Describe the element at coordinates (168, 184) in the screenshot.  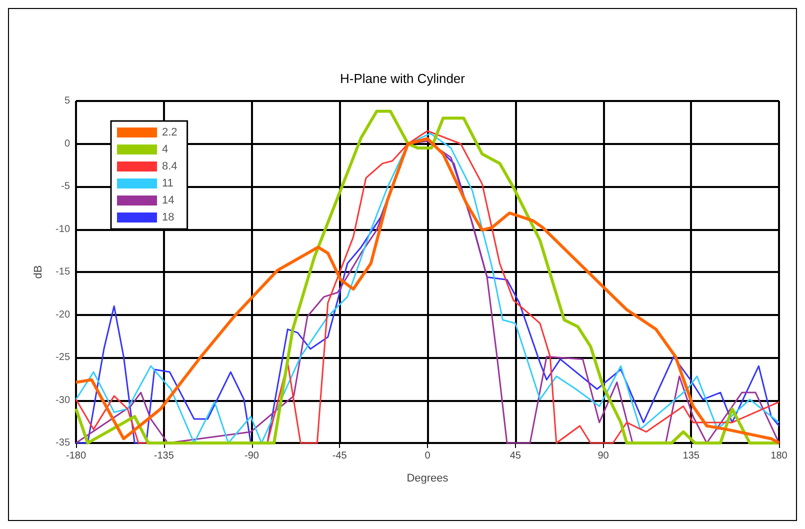
I see `legend-label: 11` at that location.